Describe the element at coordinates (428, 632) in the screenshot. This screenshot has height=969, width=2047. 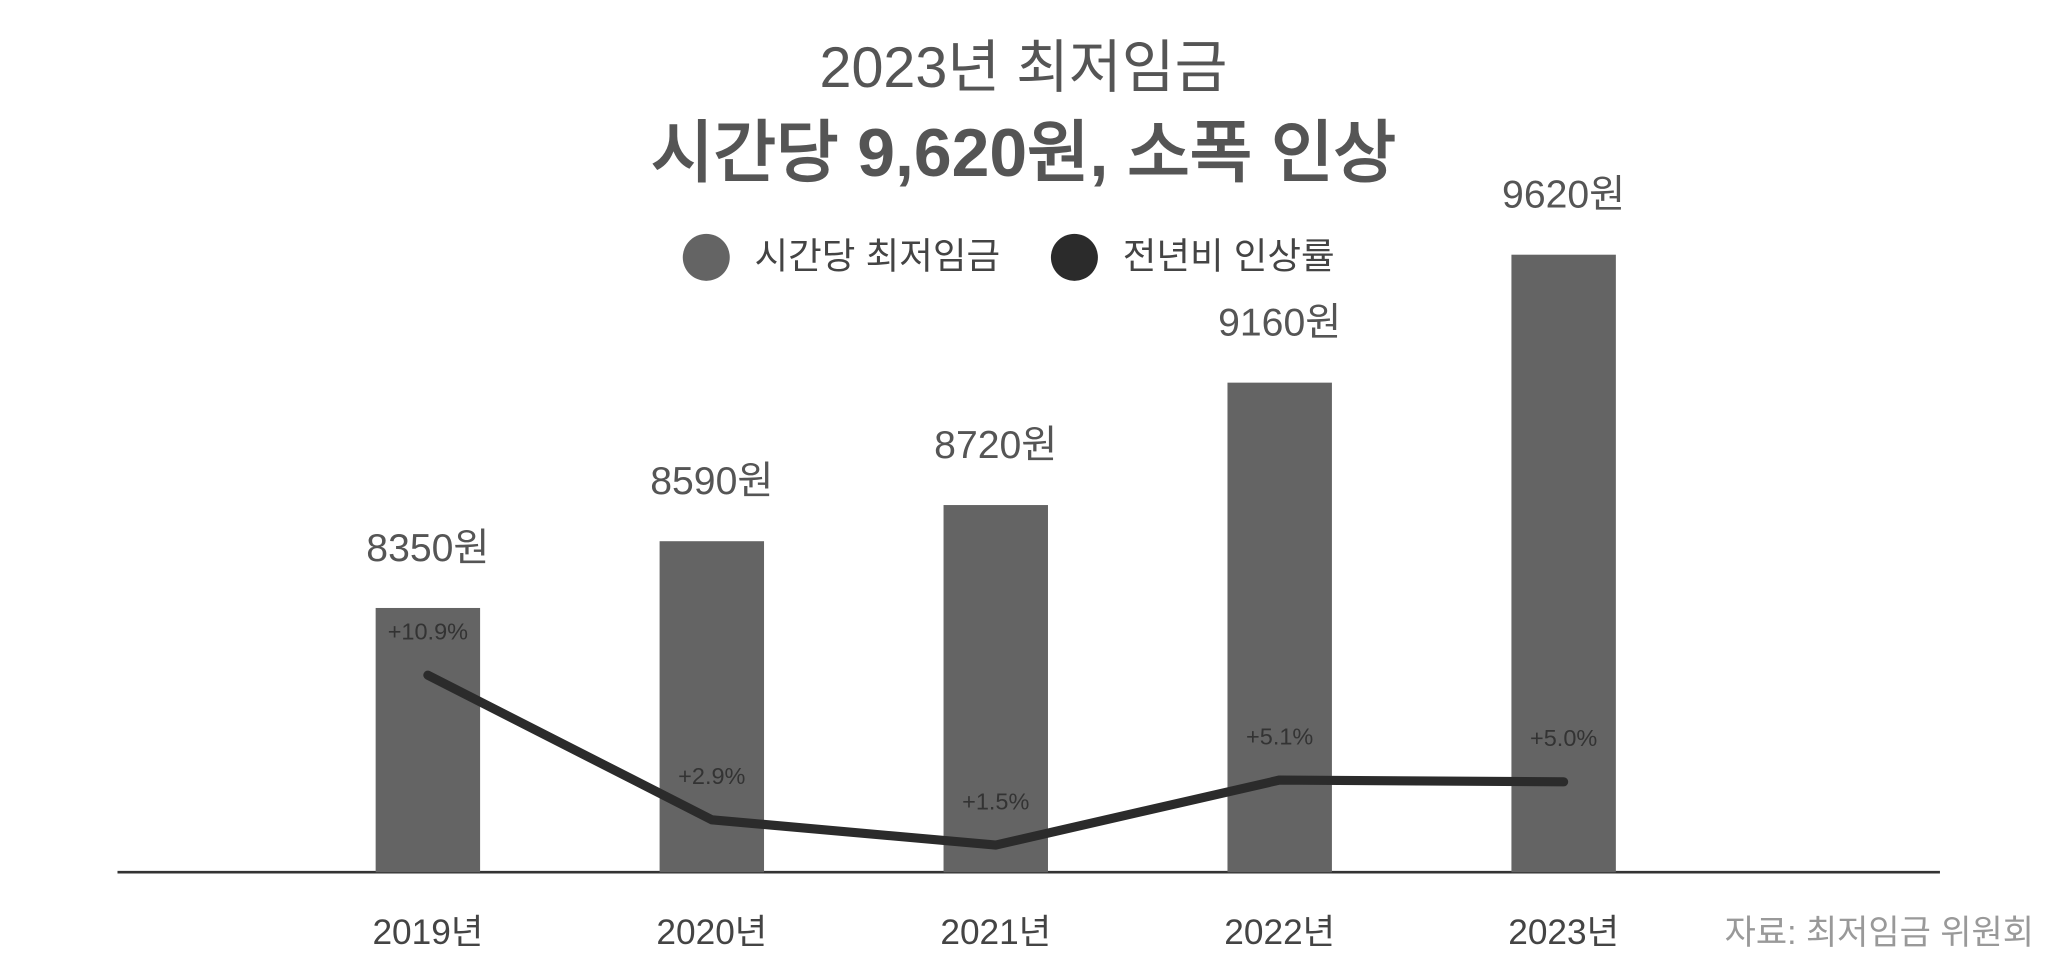
I see `rate-label: +10.9%` at that location.